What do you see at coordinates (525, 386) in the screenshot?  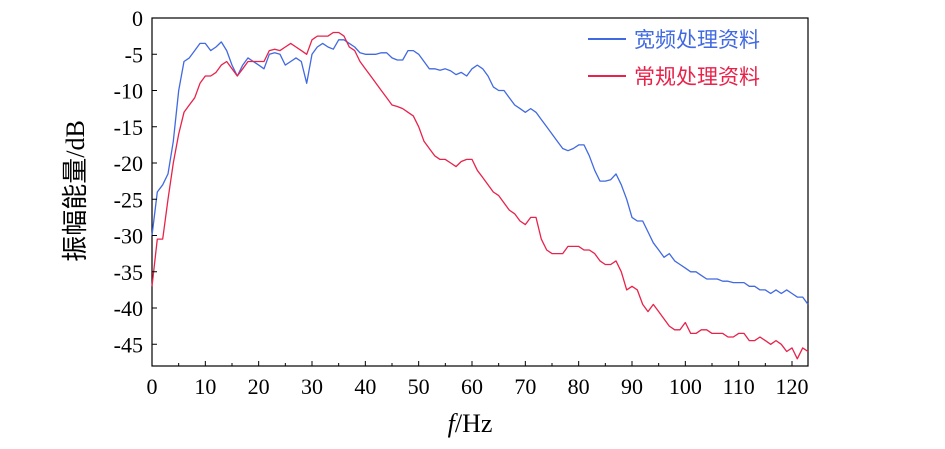 I see `x-tick-label: 70` at bounding box center [525, 386].